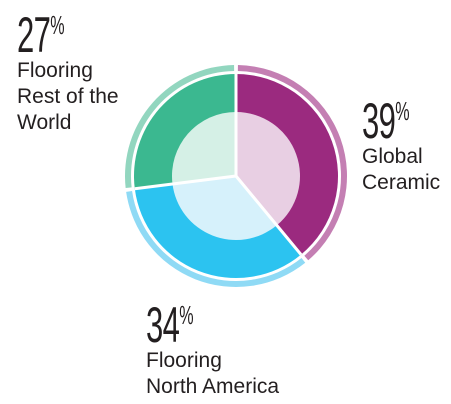 The height and width of the screenshot is (404, 451). I want to click on value-label-flooring-north-america: 34%, so click(187, 325).